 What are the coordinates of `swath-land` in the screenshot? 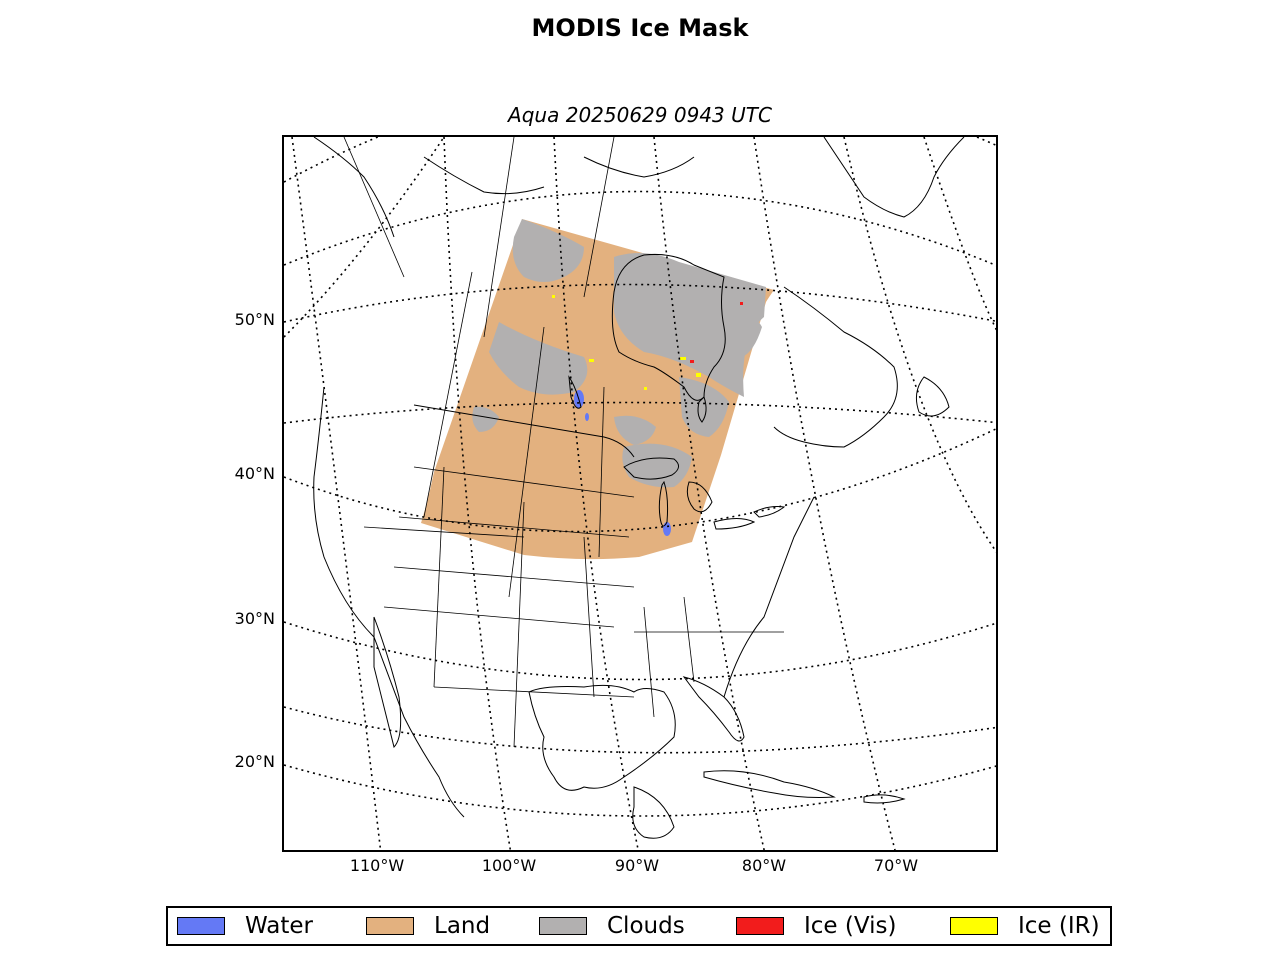 It's located at (597, 389).